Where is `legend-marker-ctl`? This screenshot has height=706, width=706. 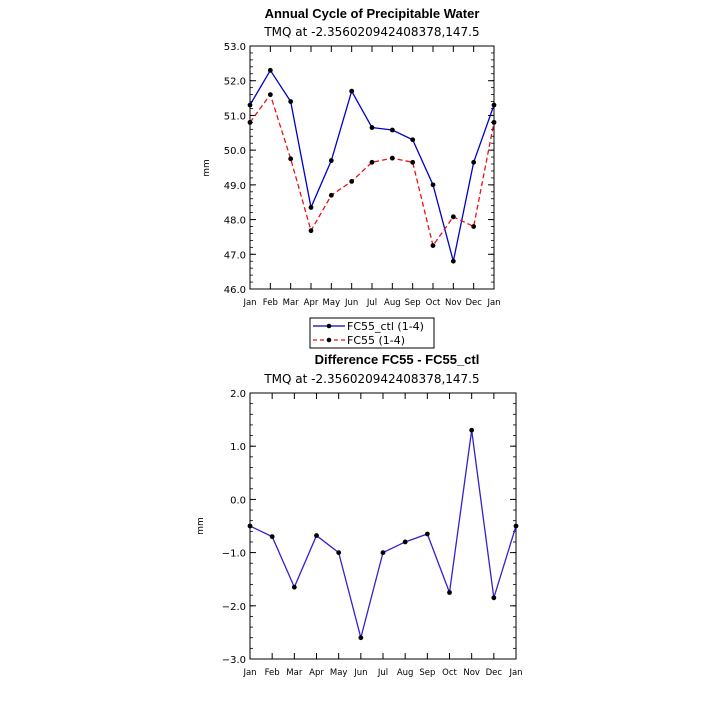
legend-marker-ctl is located at coordinates (329, 326).